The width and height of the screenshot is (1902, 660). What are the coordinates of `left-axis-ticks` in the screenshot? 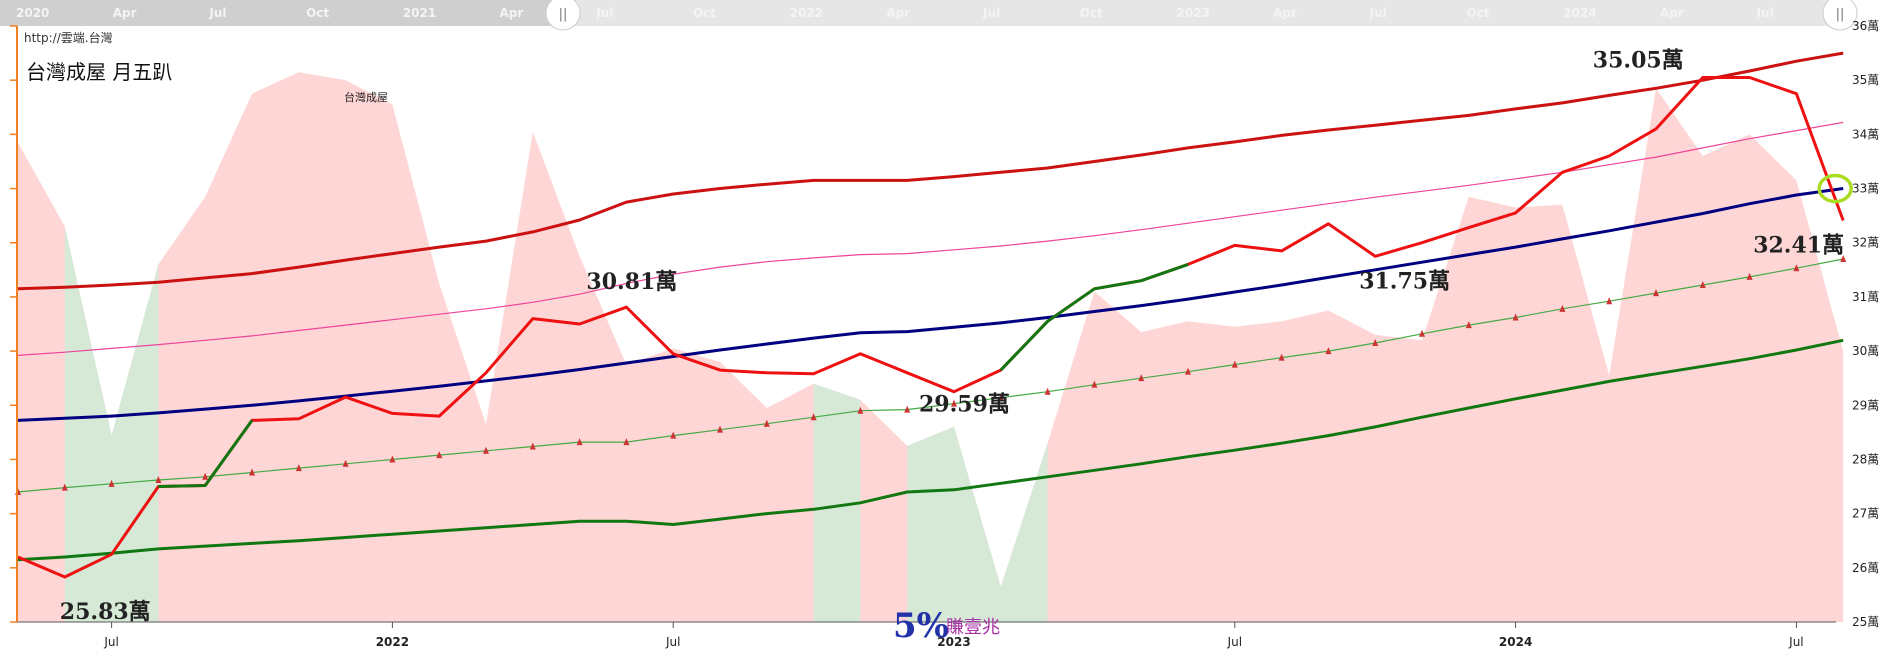 It's located at (13, 324).